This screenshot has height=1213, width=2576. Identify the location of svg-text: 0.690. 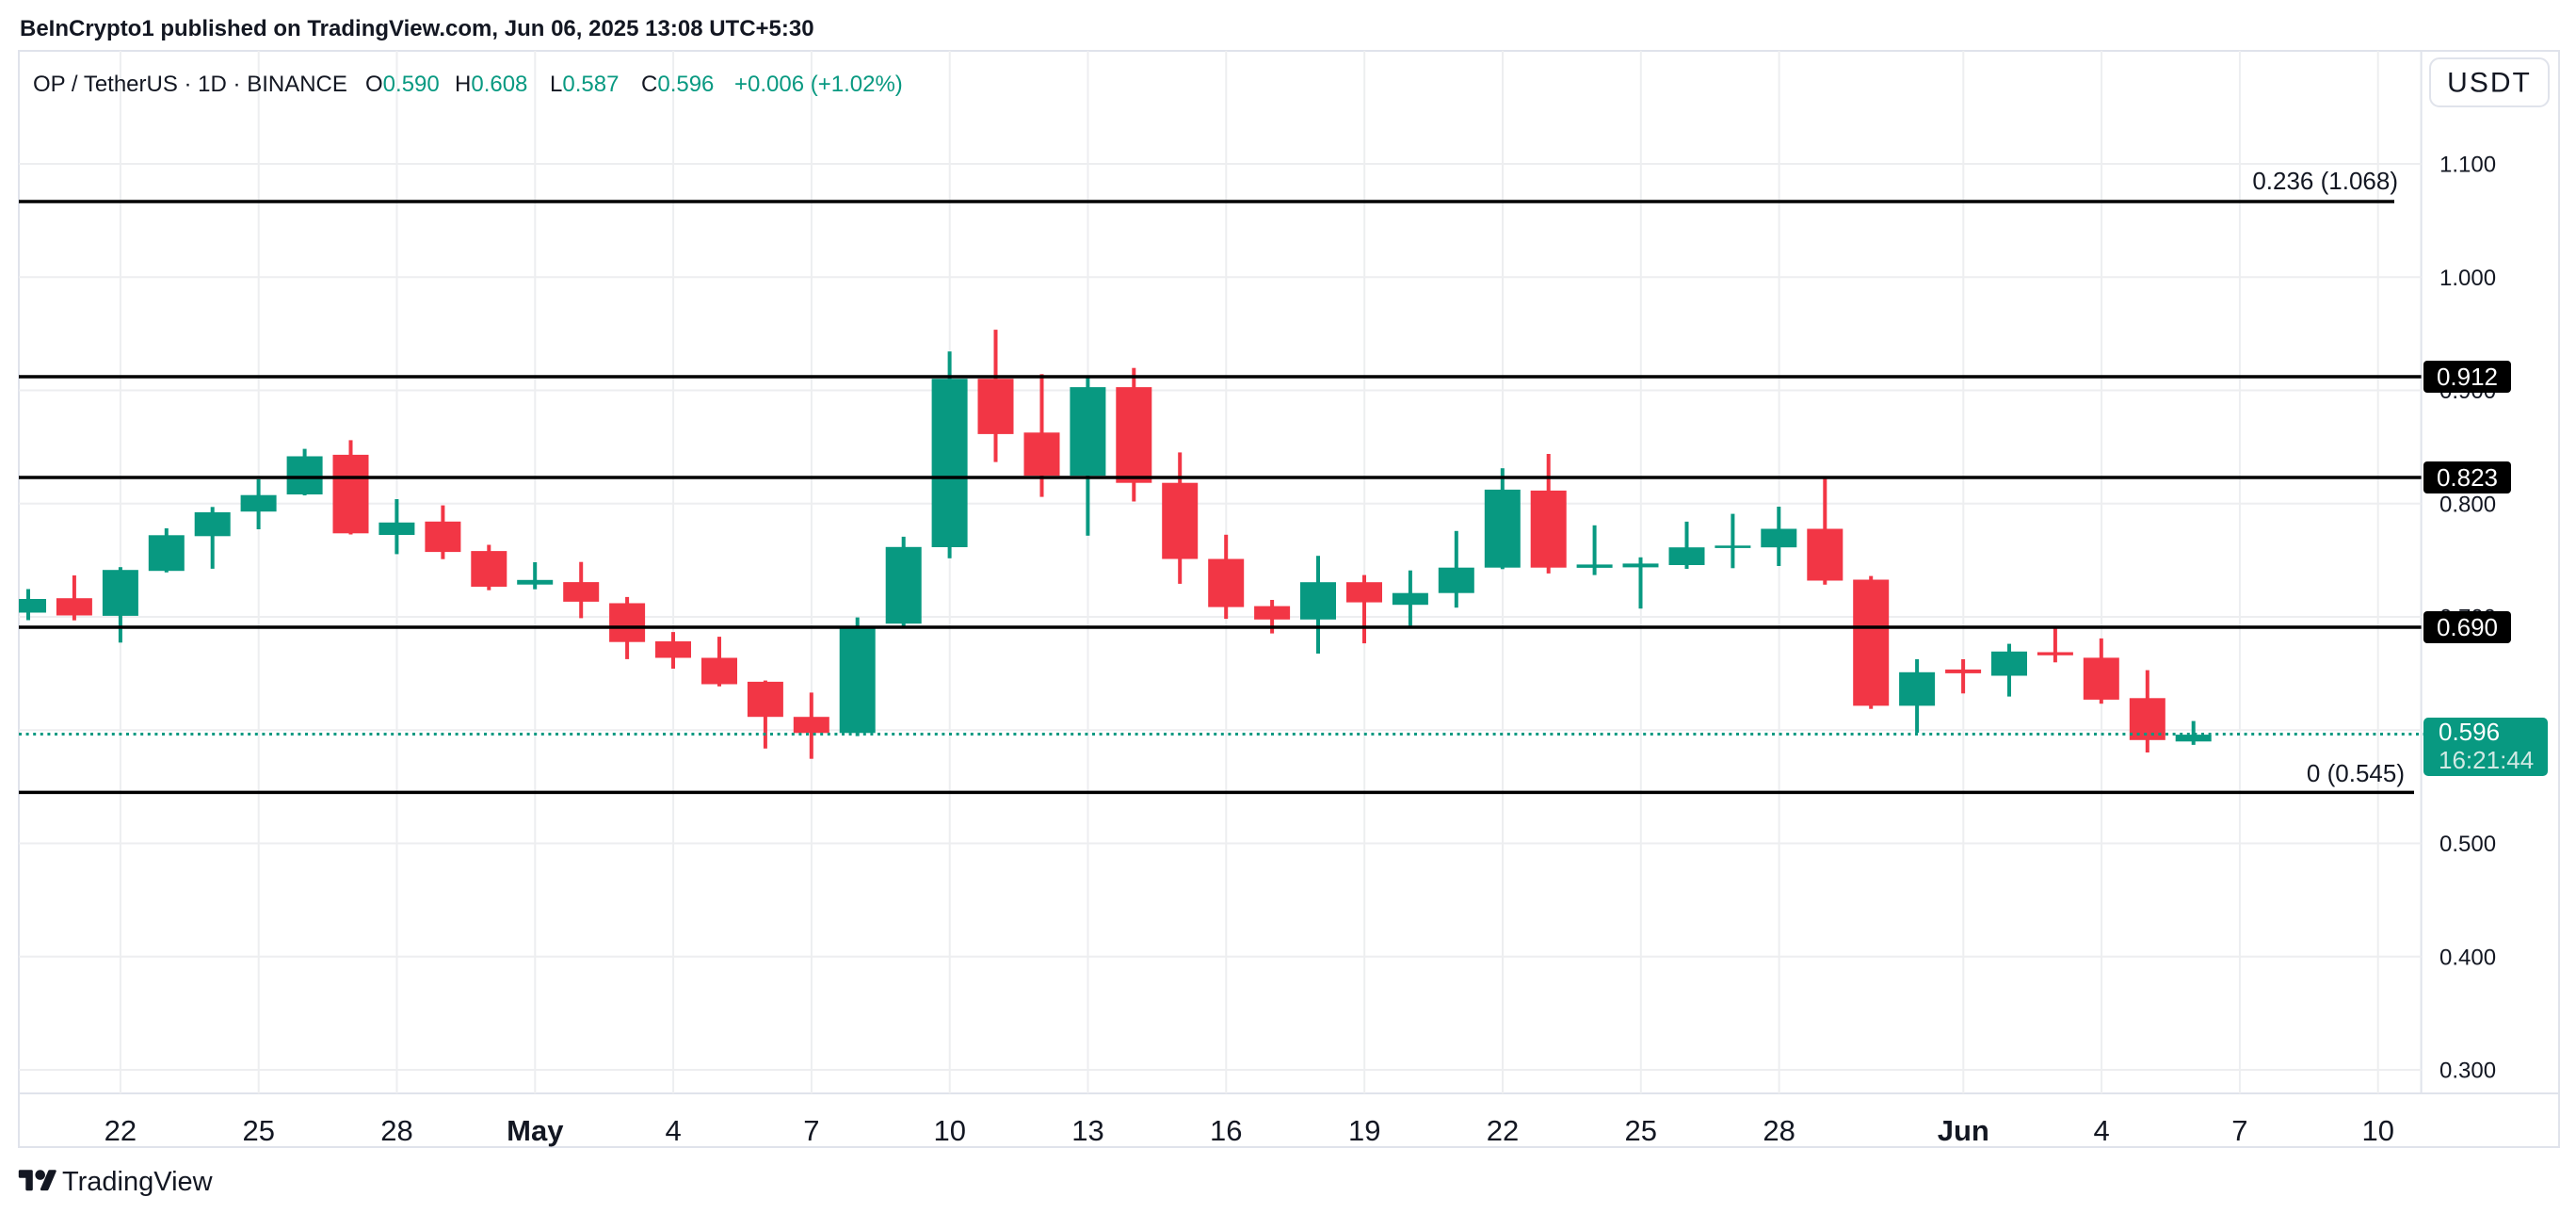
(2467, 627).